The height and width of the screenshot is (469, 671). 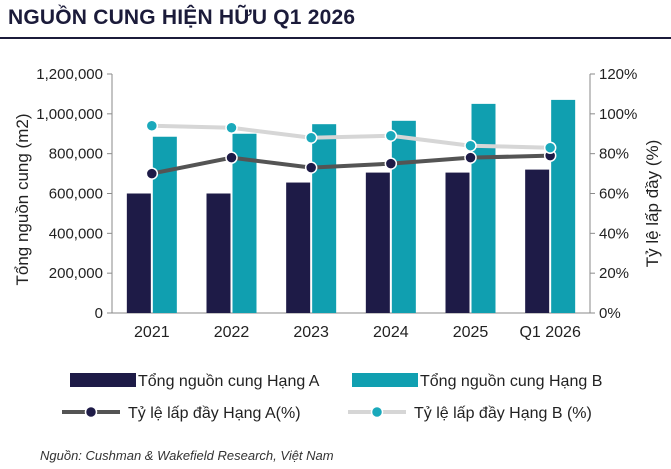 What do you see at coordinates (503, 413) in the screenshot?
I see `legend-label: Tỷ lệ lấp đầy Hạng B (%)` at bounding box center [503, 413].